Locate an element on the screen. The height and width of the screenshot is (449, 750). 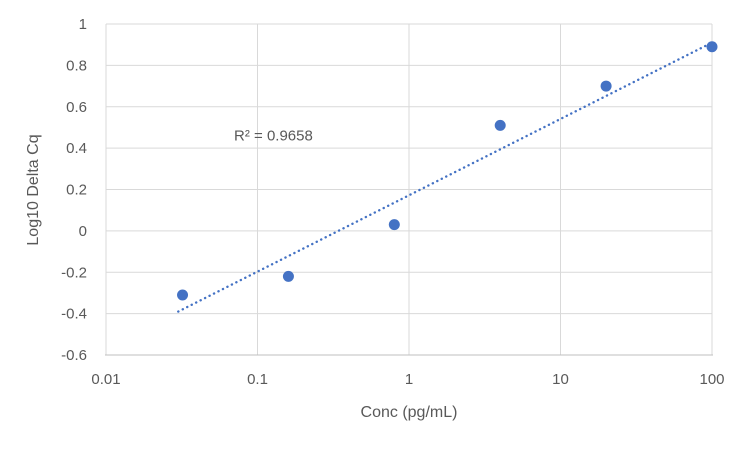
y-tick-label: -0.6 is located at coordinates (74, 355).